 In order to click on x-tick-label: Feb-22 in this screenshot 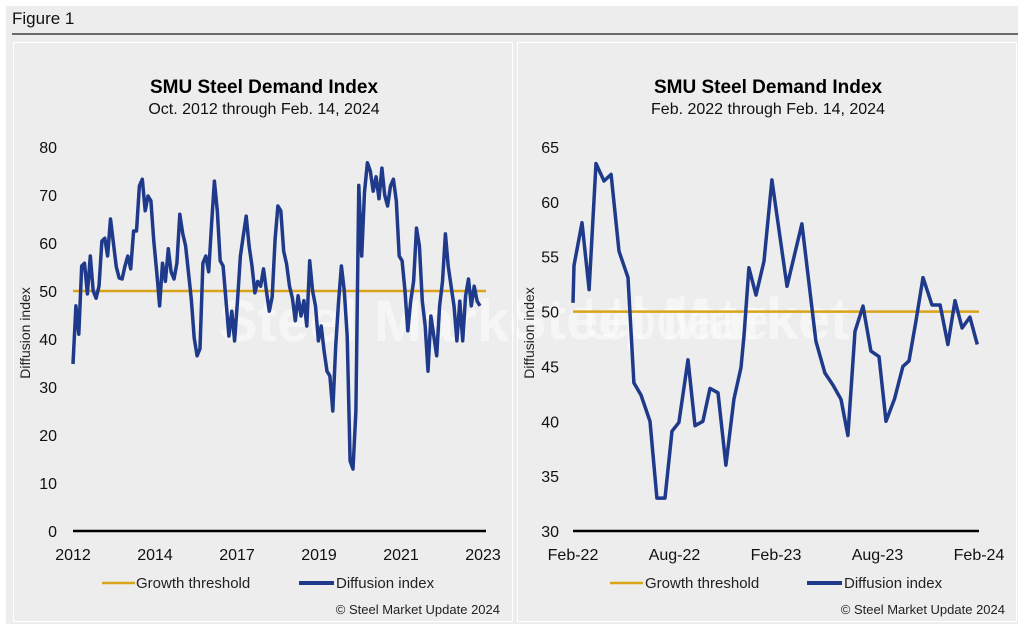, I will do `click(573, 555)`.